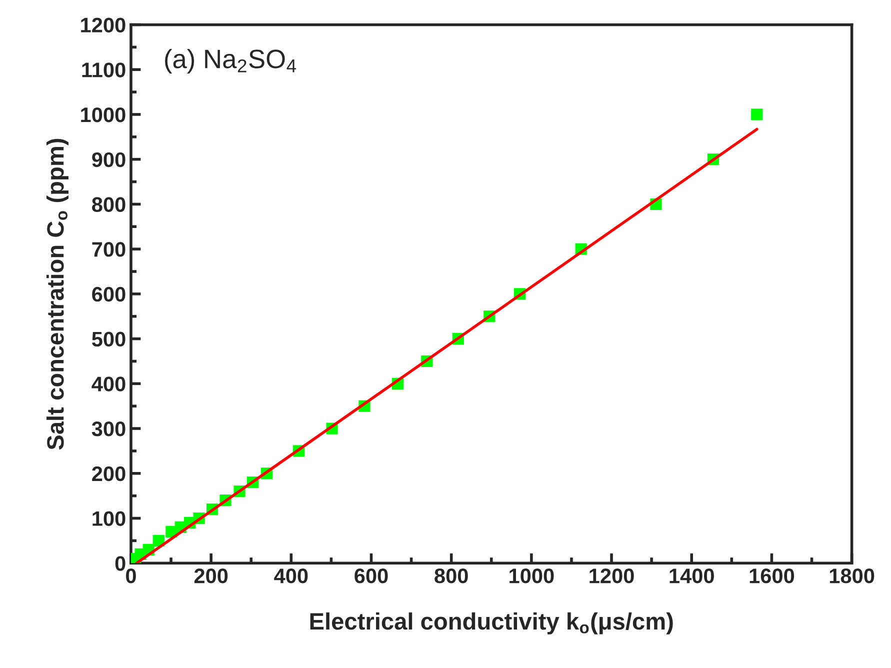 The image size is (891, 668). Describe the element at coordinates (120, 563) in the screenshot. I see `y-tick-label: 0` at that location.